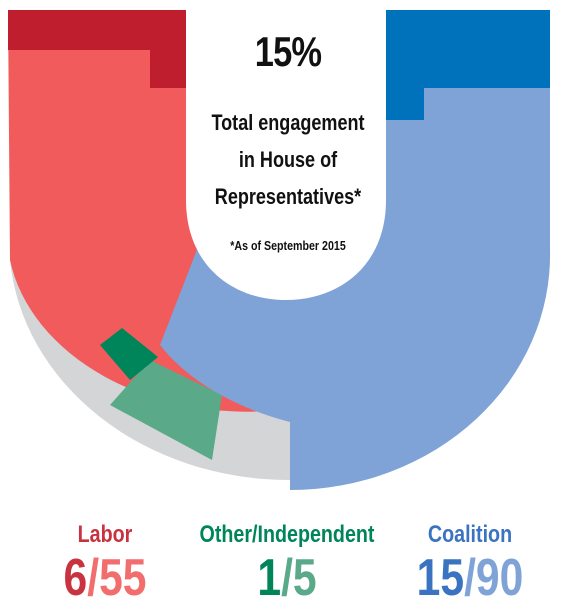 Image resolution: width=561 pixels, height=615 pixels. What do you see at coordinates (93, 578) in the screenshot?
I see `legend-sep-labor: /` at bounding box center [93, 578].